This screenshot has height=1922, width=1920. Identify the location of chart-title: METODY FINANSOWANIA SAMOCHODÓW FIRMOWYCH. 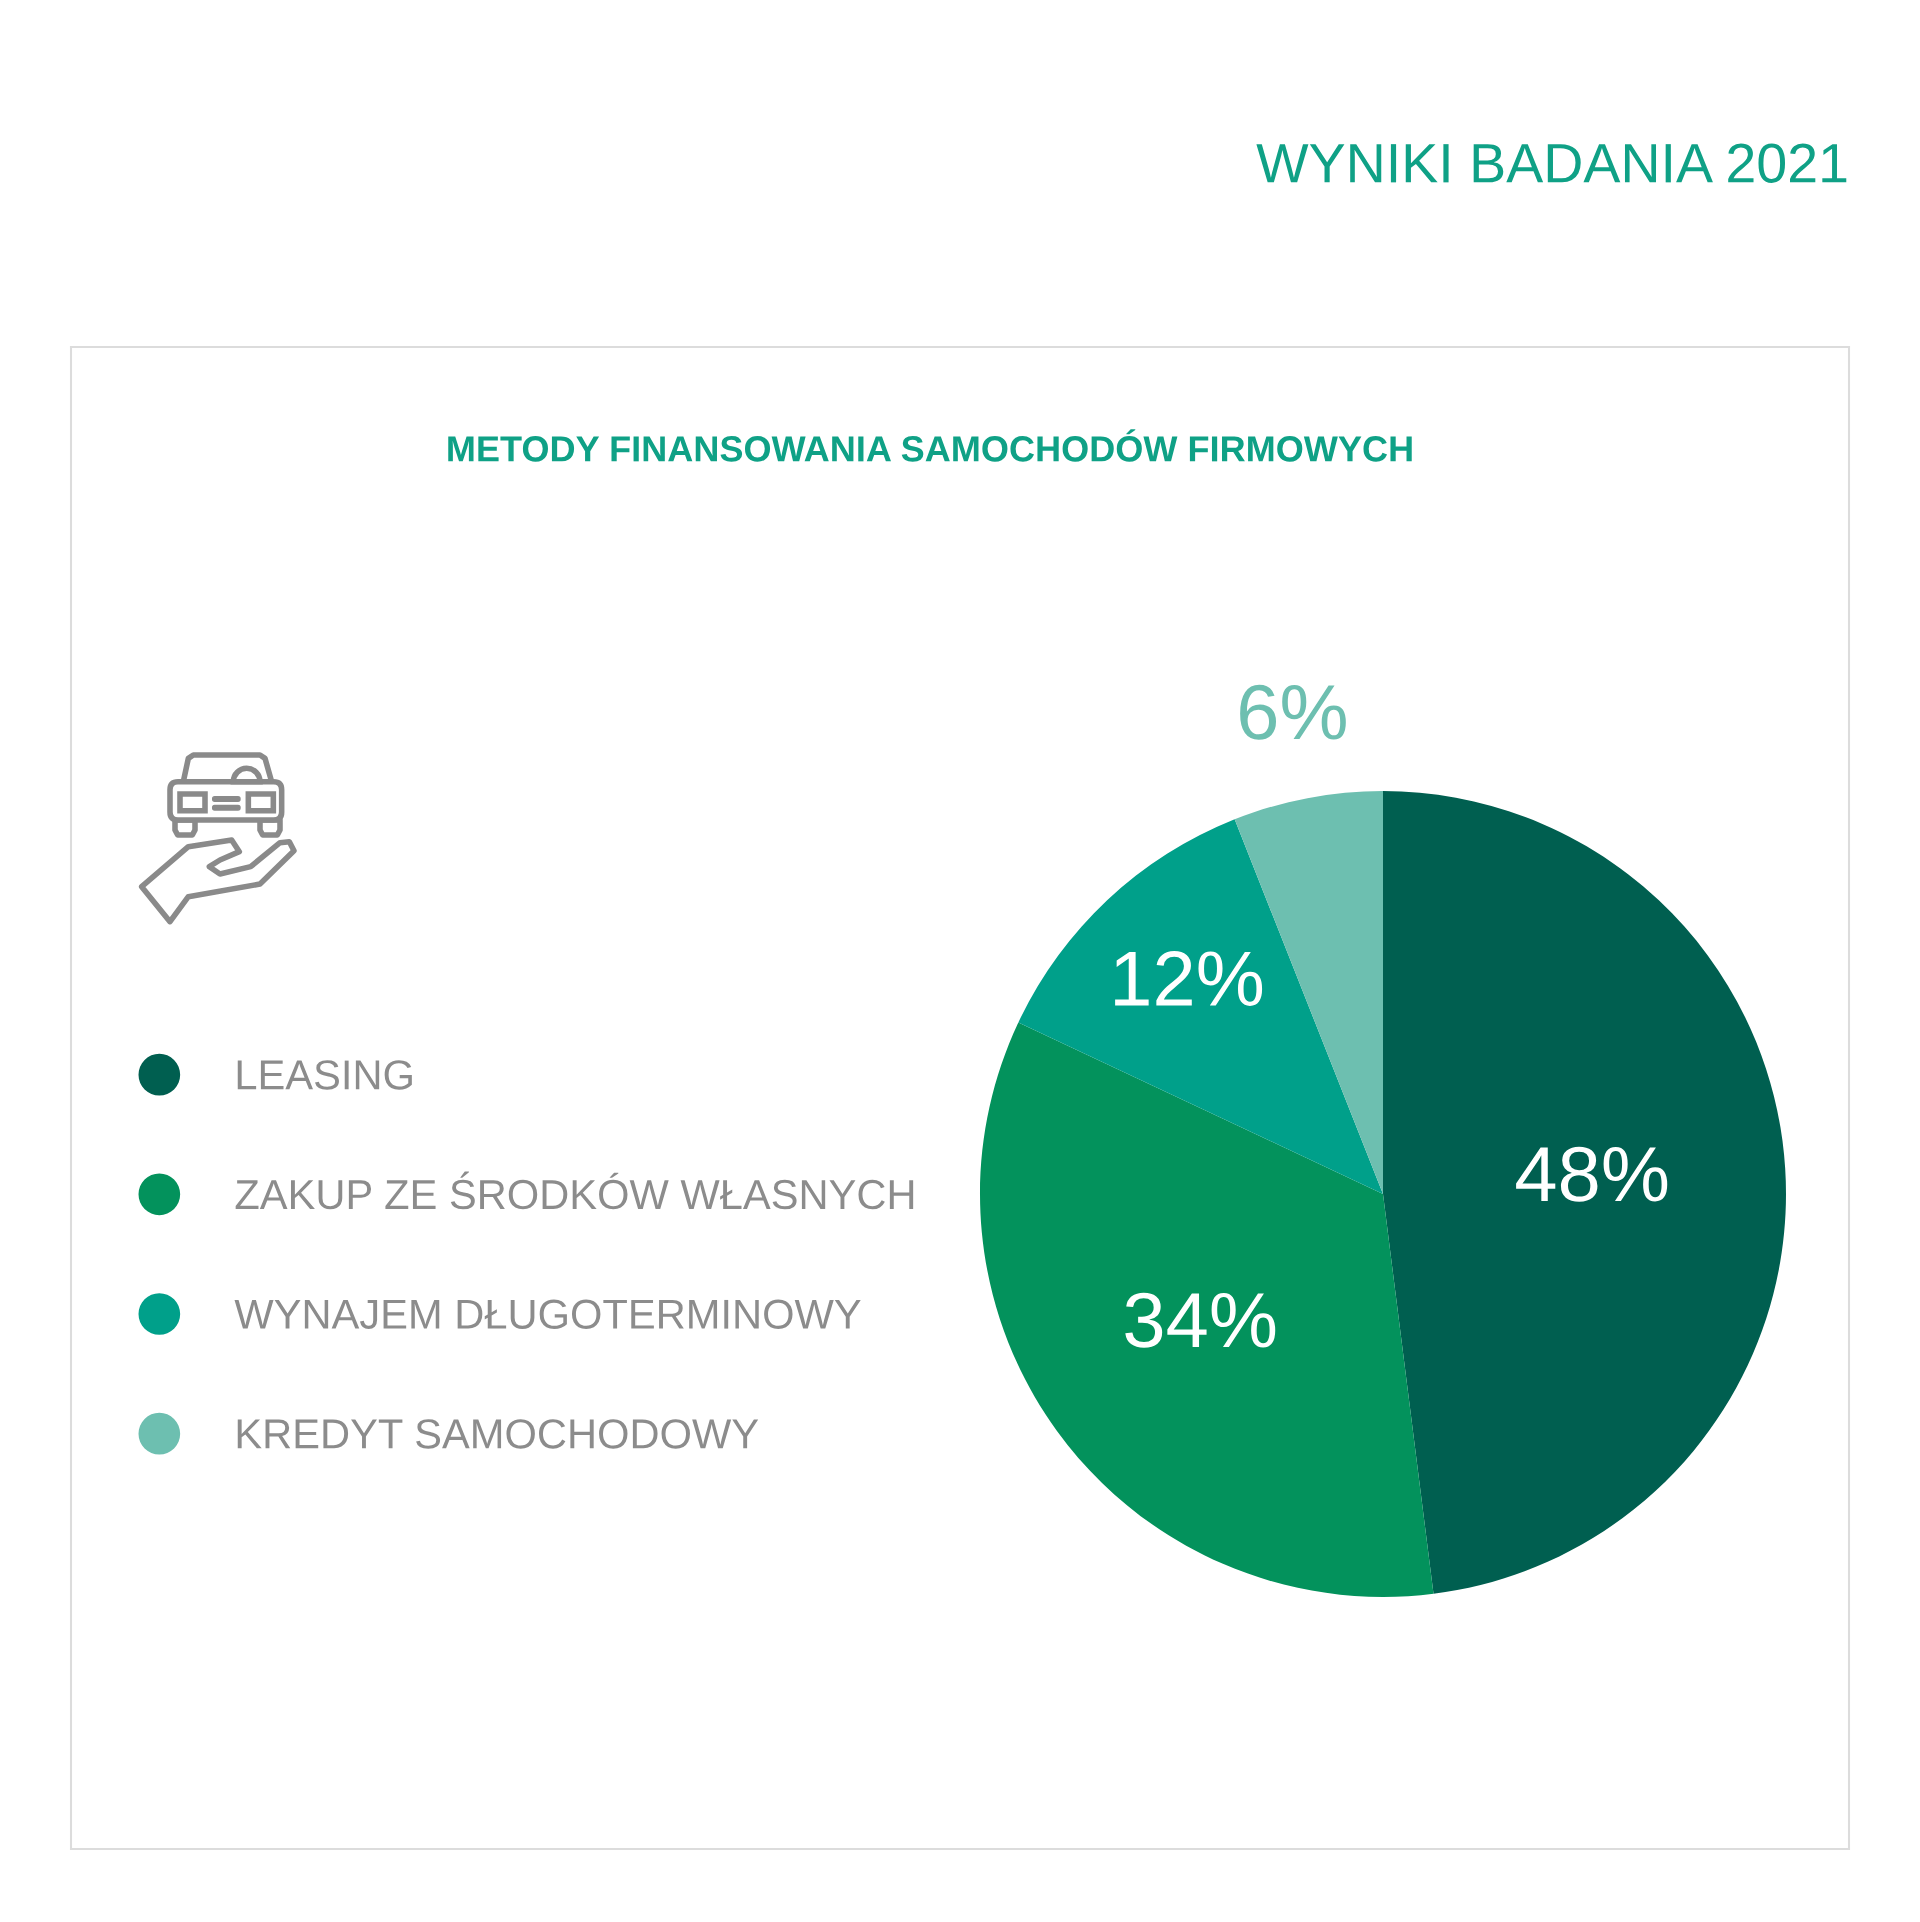
(930, 445).